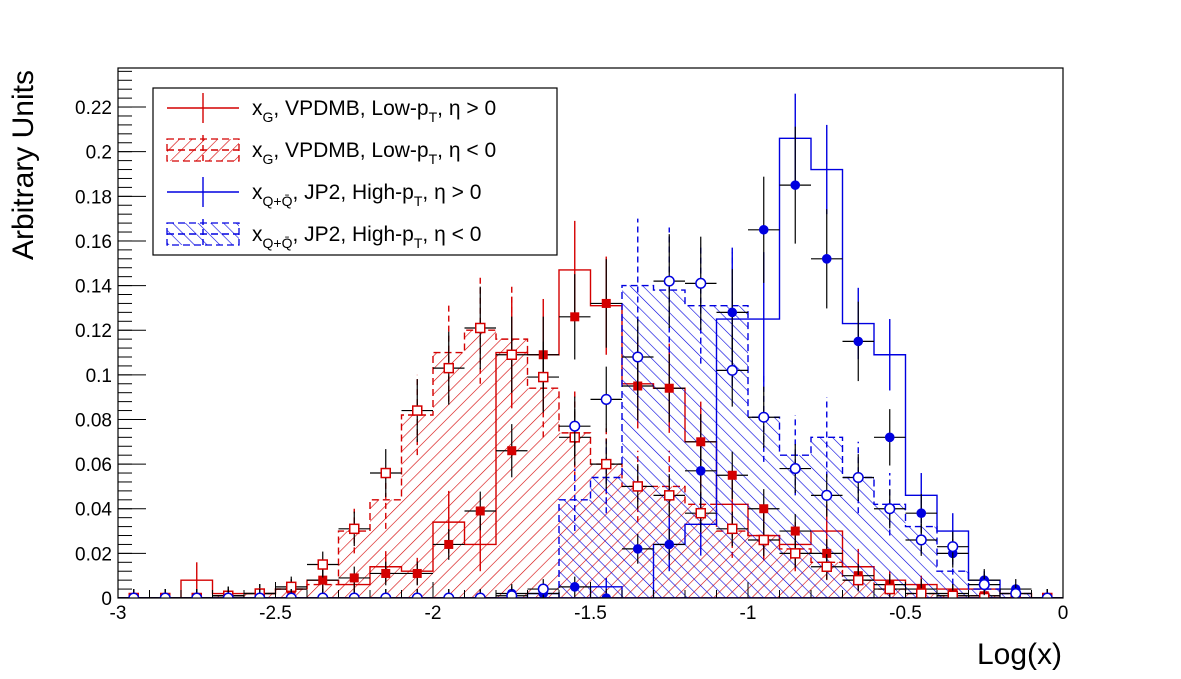 Image resolution: width=1181 pixels, height=679 pixels. I want to click on y-tick-label: 0.14, so click(93, 287).